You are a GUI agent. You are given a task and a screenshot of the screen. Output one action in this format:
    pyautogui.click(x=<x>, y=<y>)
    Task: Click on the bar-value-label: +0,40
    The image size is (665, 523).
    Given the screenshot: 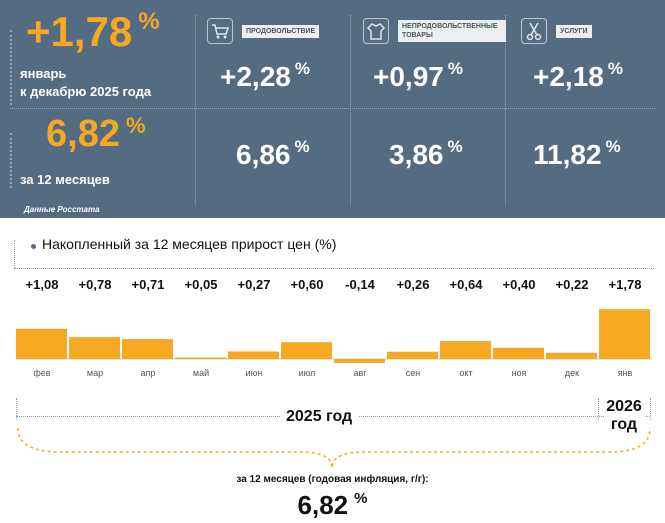 What is the action you would take?
    pyautogui.click(x=519, y=284)
    